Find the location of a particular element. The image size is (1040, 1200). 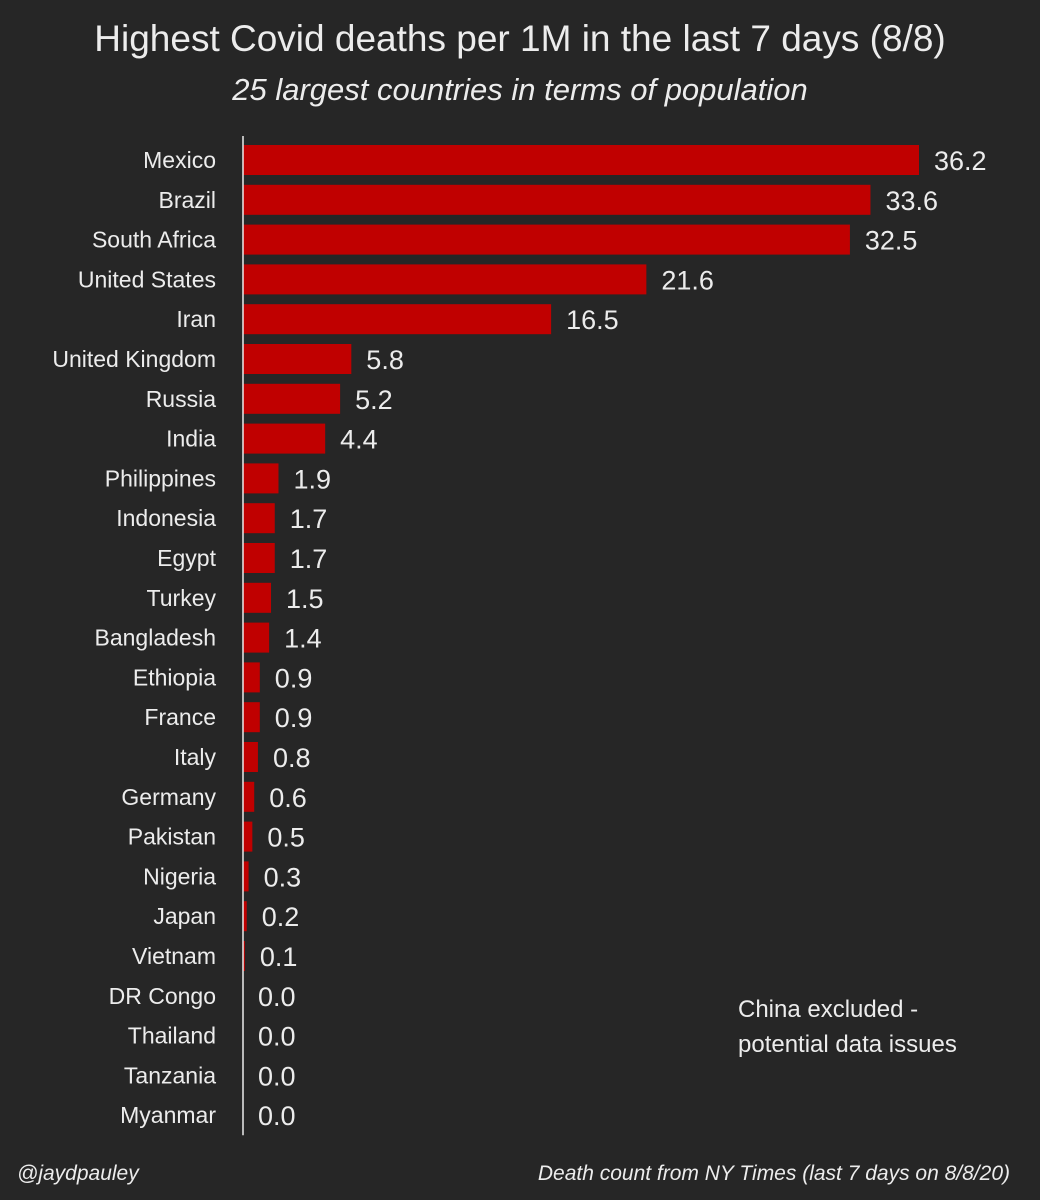

value-label: 0.2 is located at coordinates (281, 917).